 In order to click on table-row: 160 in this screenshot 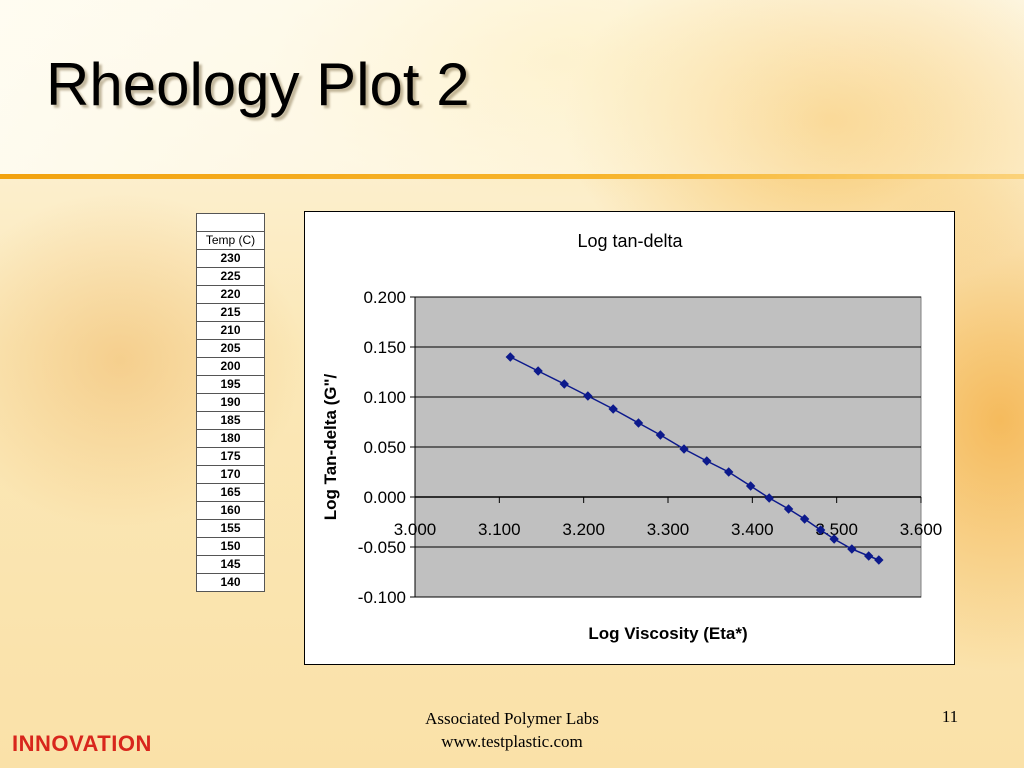, I will do `click(230, 510)`.